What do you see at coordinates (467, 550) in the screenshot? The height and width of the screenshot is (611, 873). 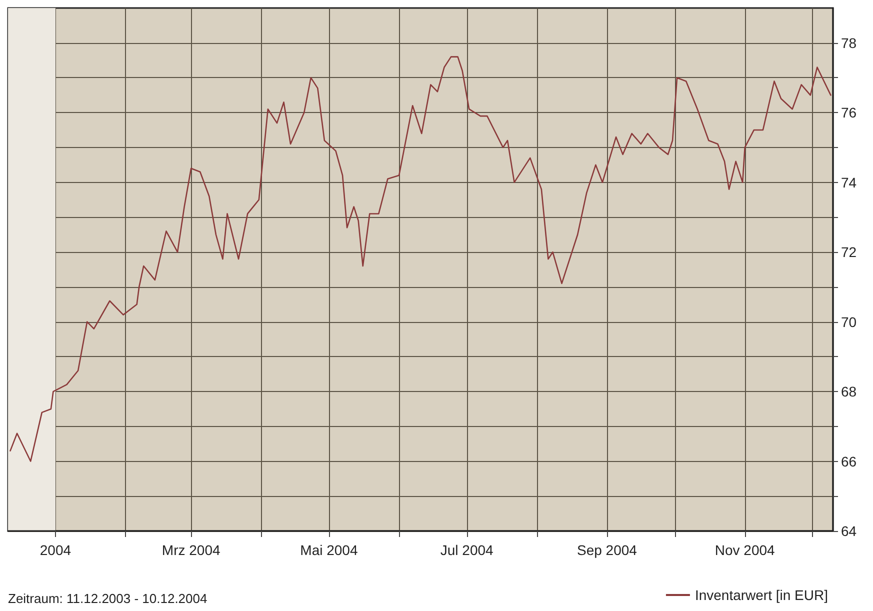 I see `x-tick-label: Jul 2004` at bounding box center [467, 550].